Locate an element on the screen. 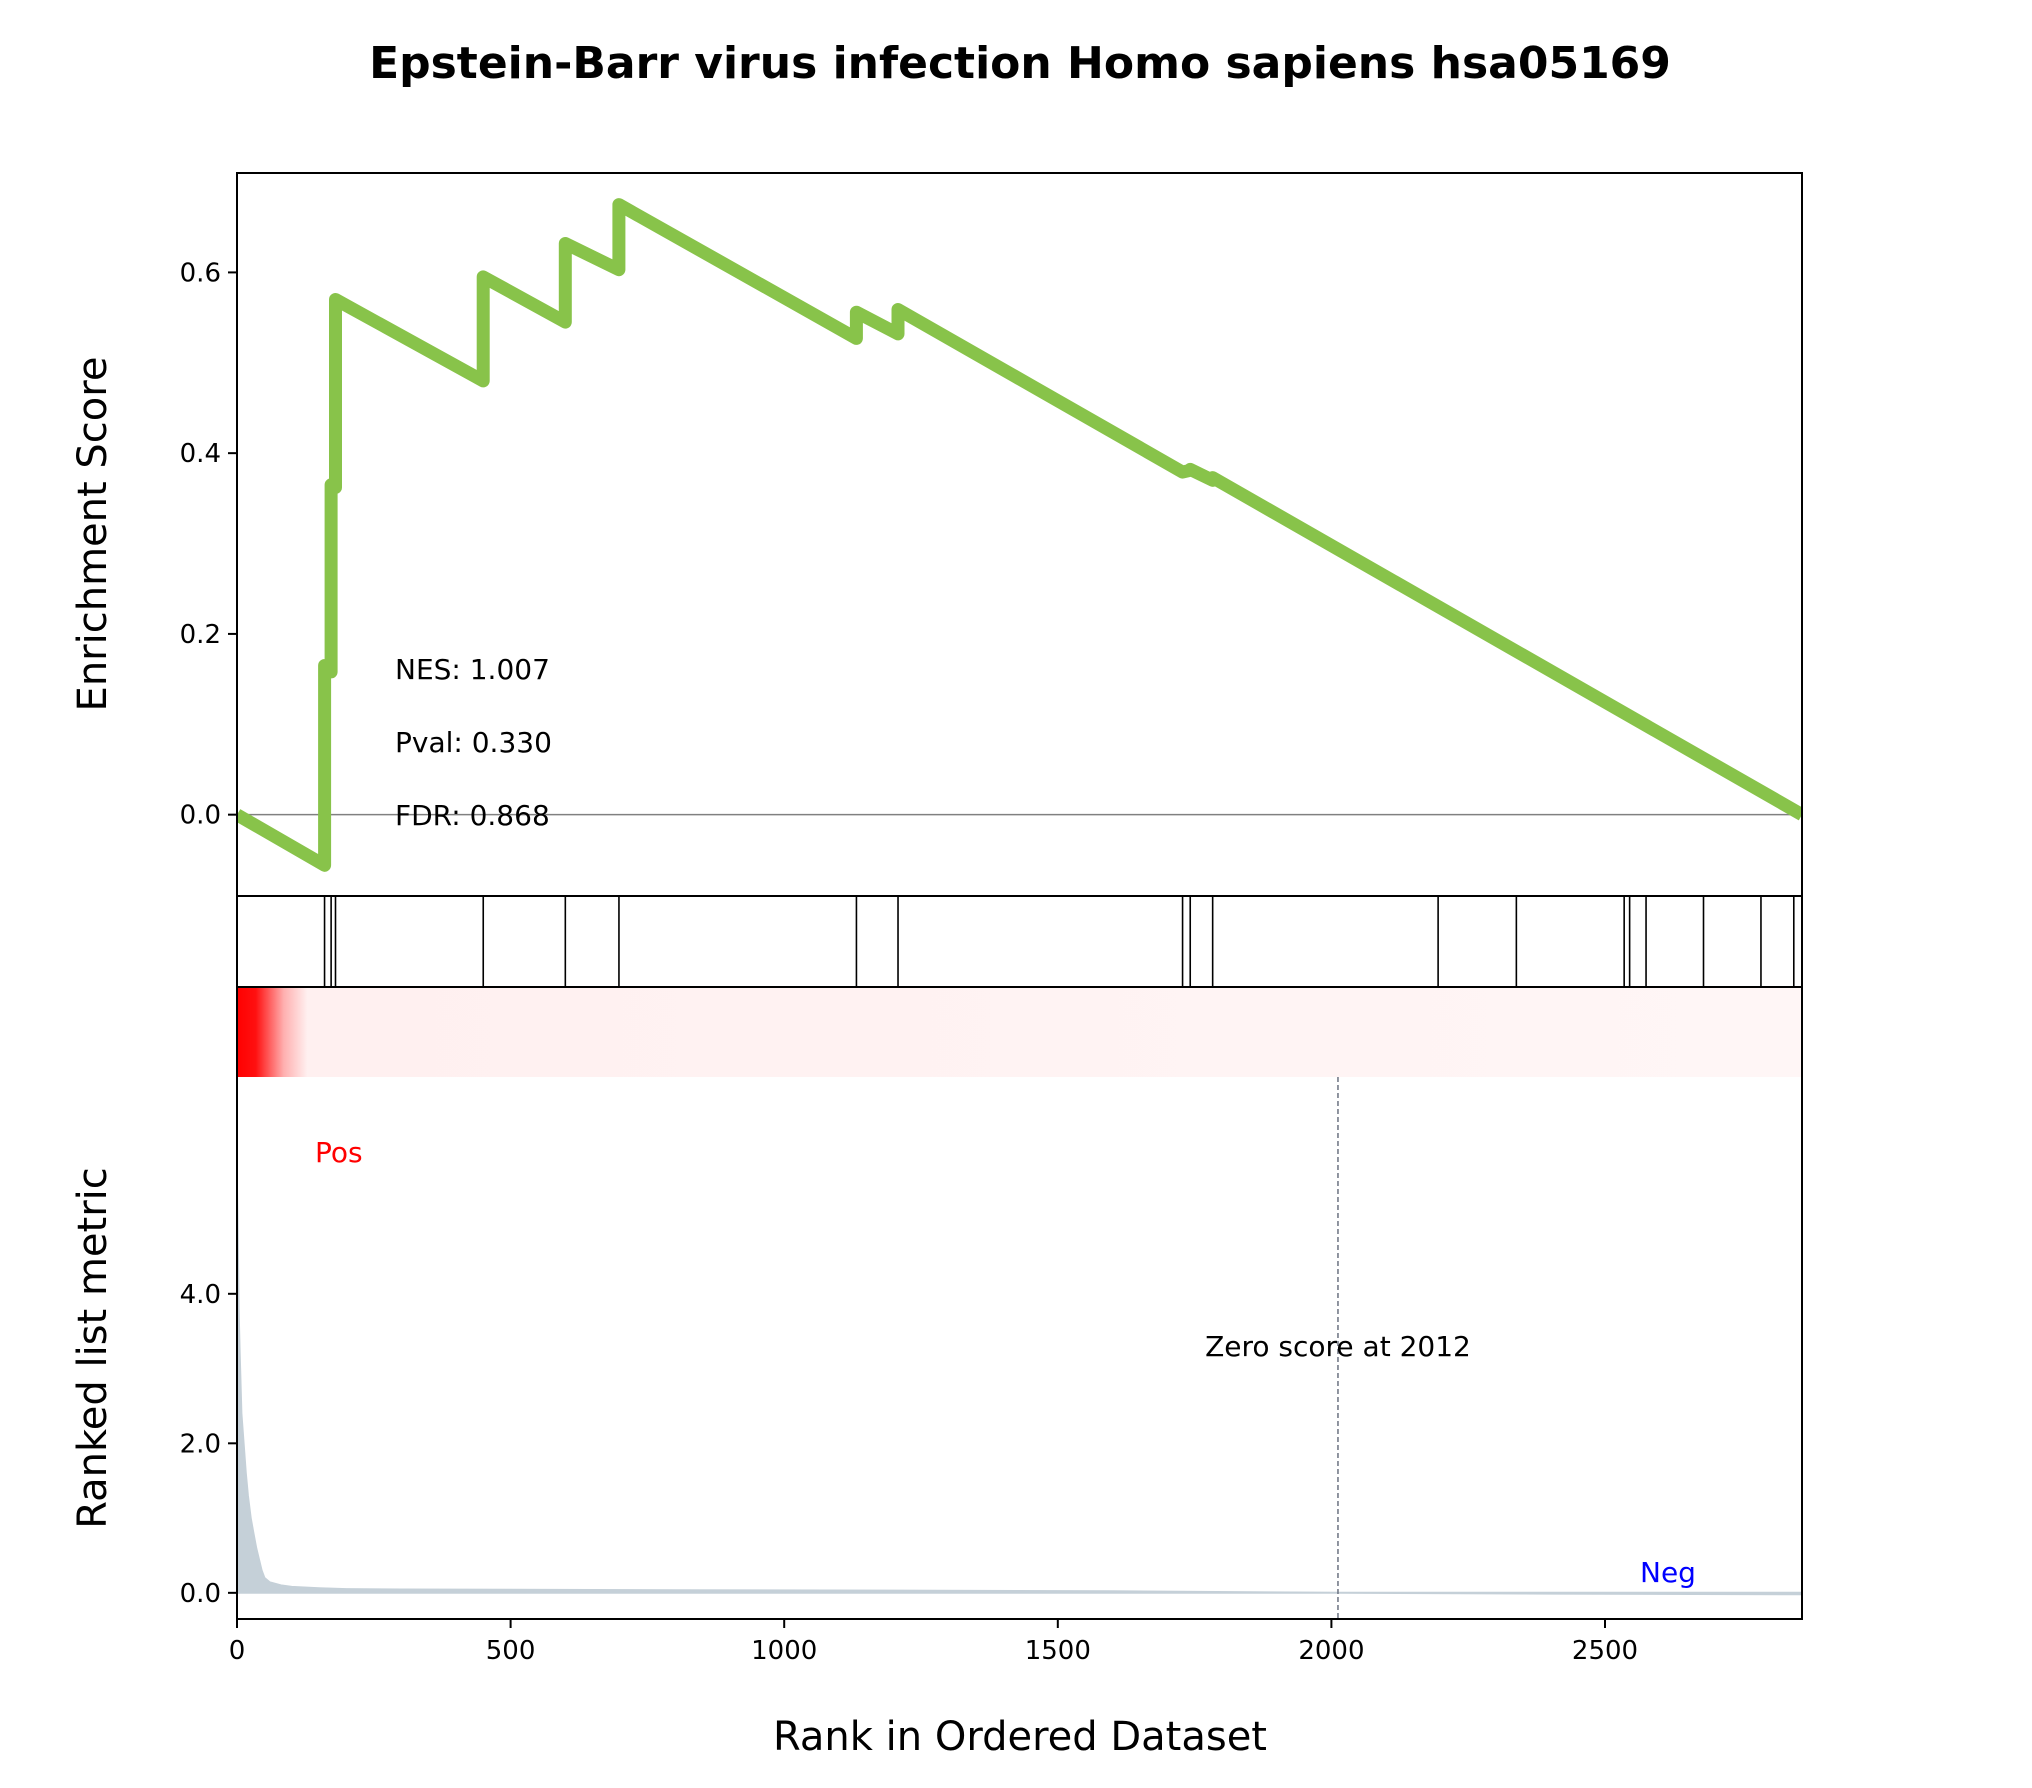  metric-tick-label: 0.0 is located at coordinates (200, 1594).